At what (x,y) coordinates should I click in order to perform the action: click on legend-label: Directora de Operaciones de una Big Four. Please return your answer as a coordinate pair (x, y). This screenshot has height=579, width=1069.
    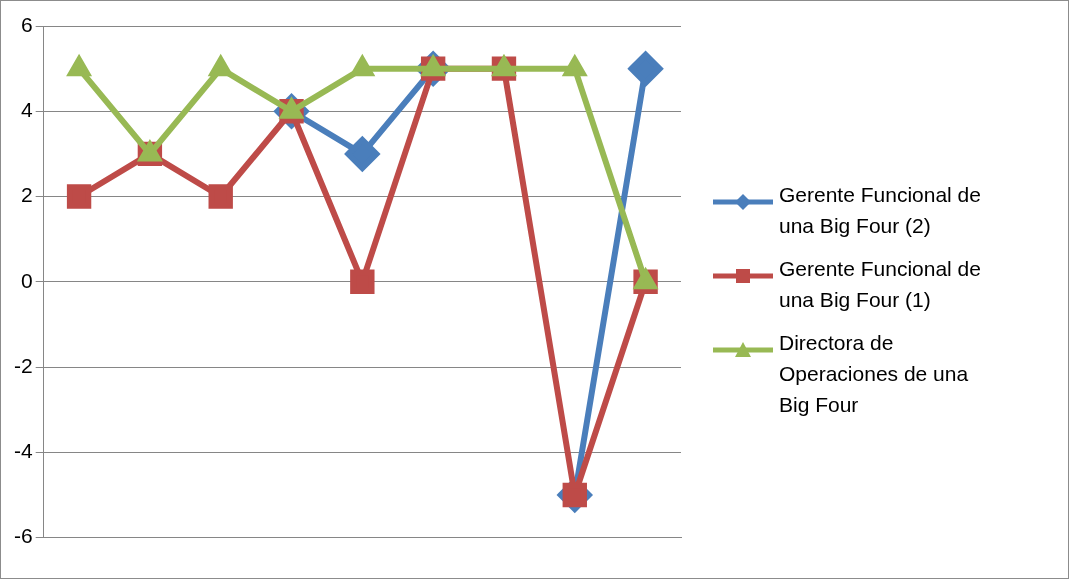
    Looking at the image, I should click on (874, 374).